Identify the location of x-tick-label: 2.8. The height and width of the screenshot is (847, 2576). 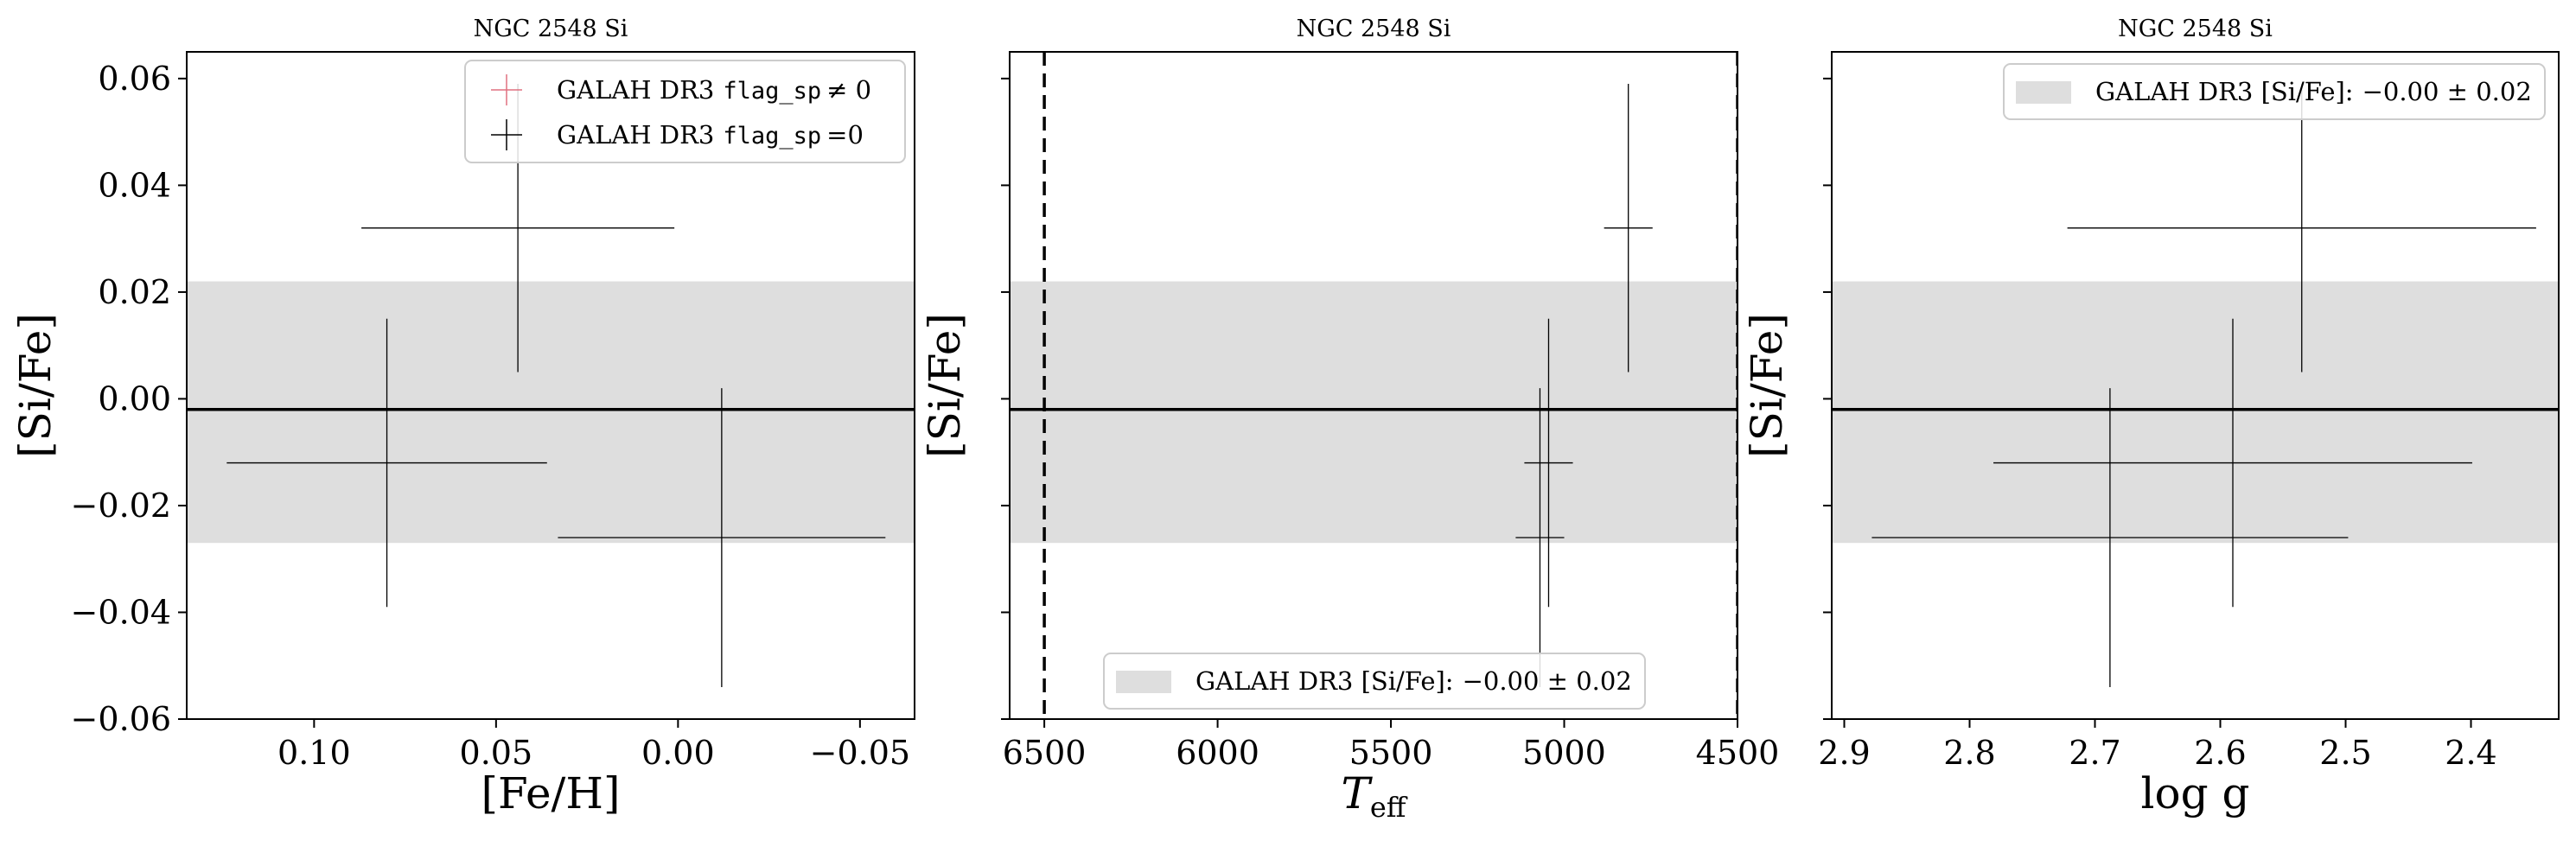
(1969, 753).